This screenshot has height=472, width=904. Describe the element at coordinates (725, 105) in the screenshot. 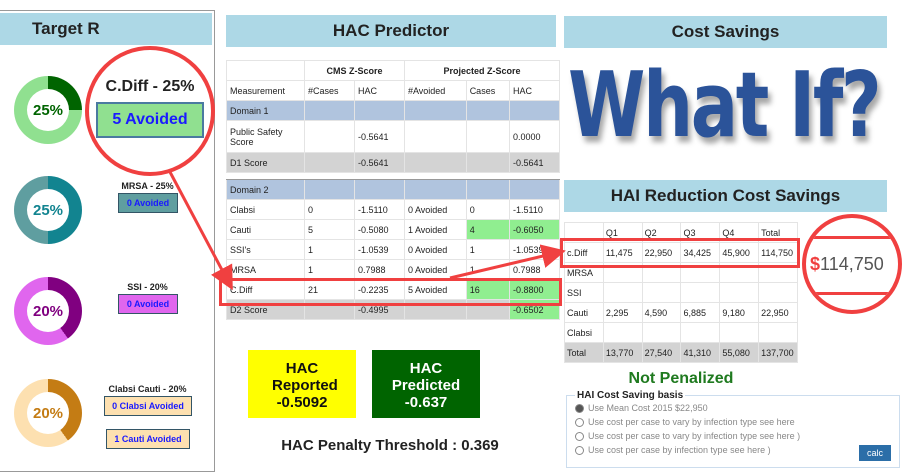

I see `what-if-overlay: What If?` at that location.